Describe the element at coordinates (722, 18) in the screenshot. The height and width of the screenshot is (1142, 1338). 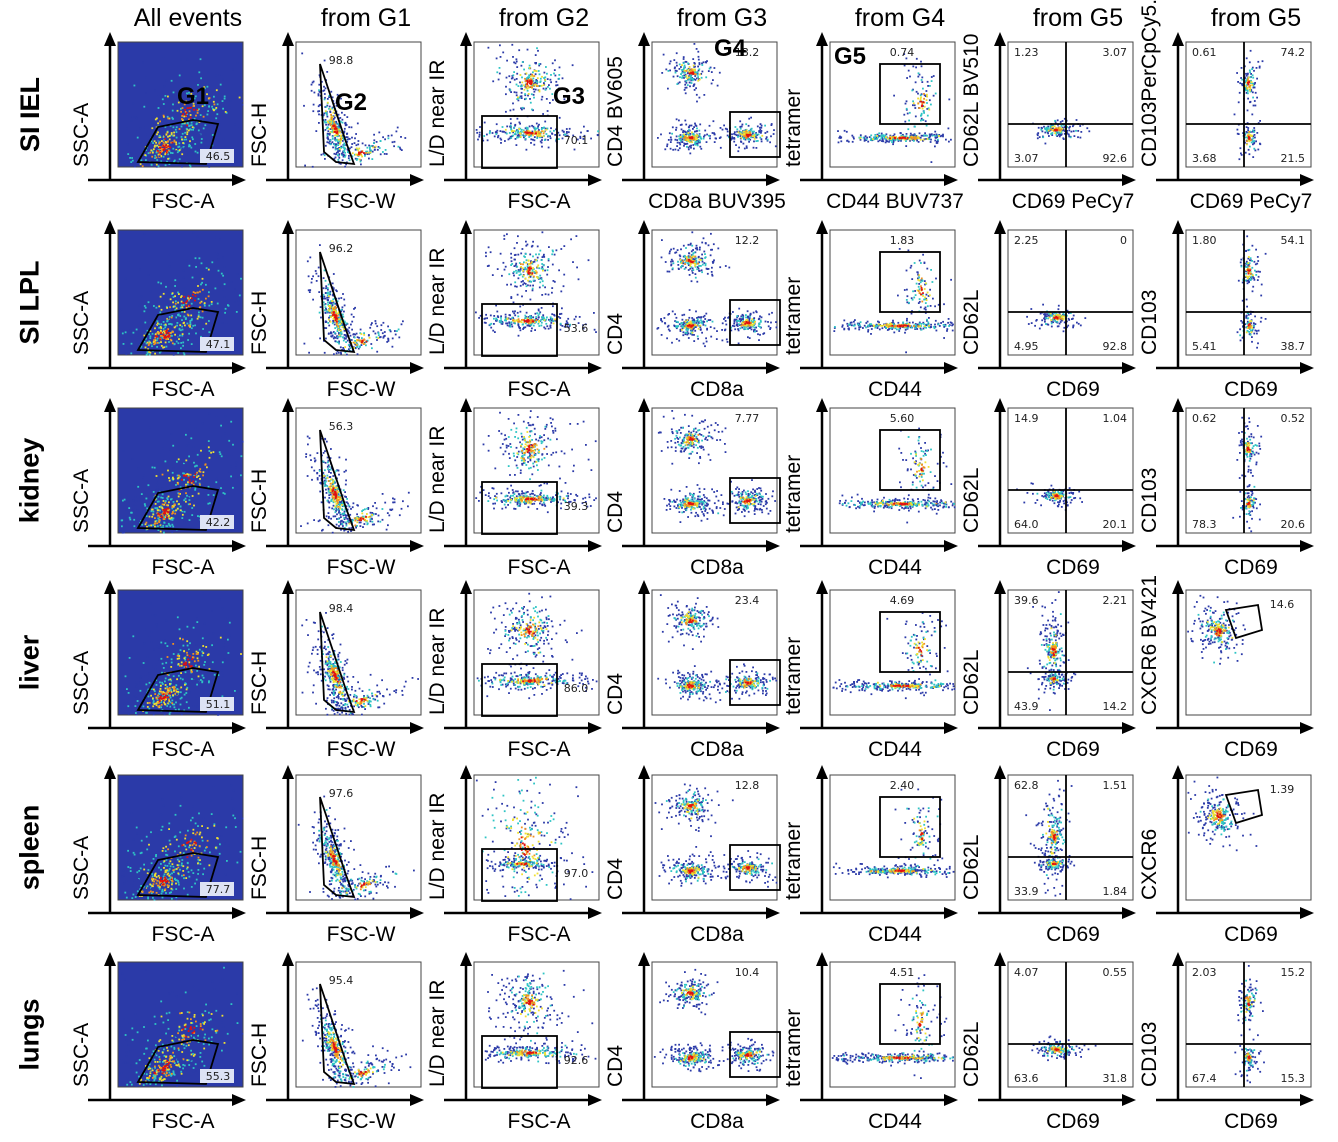
I see `column-header: from G3` at that location.